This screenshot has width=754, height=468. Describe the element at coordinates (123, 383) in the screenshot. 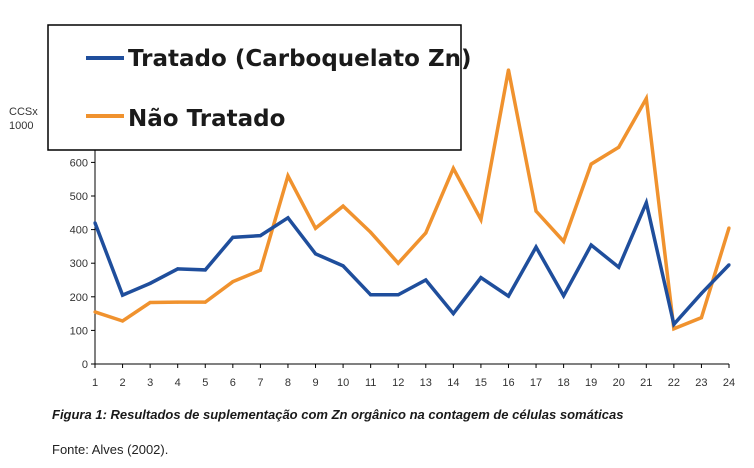

I see `x-tick-label: 2` at that location.